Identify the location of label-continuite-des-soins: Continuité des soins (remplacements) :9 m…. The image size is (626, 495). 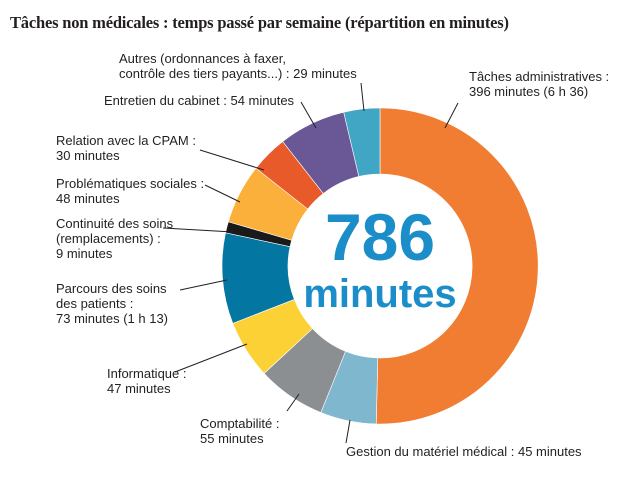
(115, 238).